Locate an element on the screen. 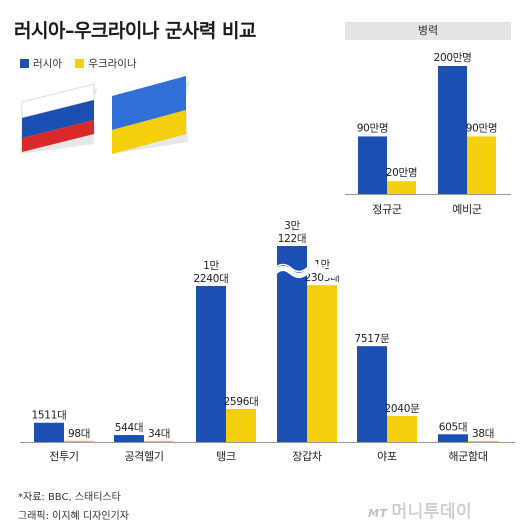 The height and width of the screenshot is (530, 530). data-label-russia-2-line-0: 1만 is located at coordinates (211, 266).